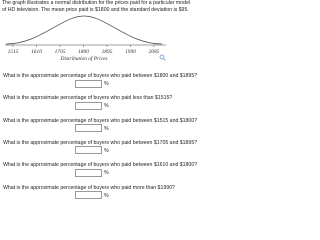 The image size is (320, 240). What do you see at coordinates (164, 59) in the screenshot?
I see `zoom-icon-handle` at bounding box center [164, 59].